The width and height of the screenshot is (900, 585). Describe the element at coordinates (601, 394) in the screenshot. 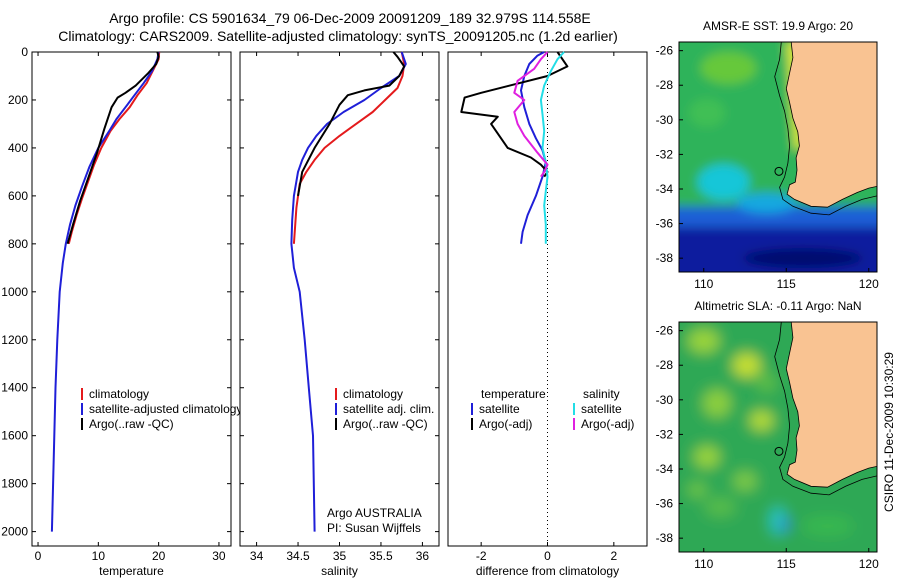

I see `legend-heading: salinity` at that location.